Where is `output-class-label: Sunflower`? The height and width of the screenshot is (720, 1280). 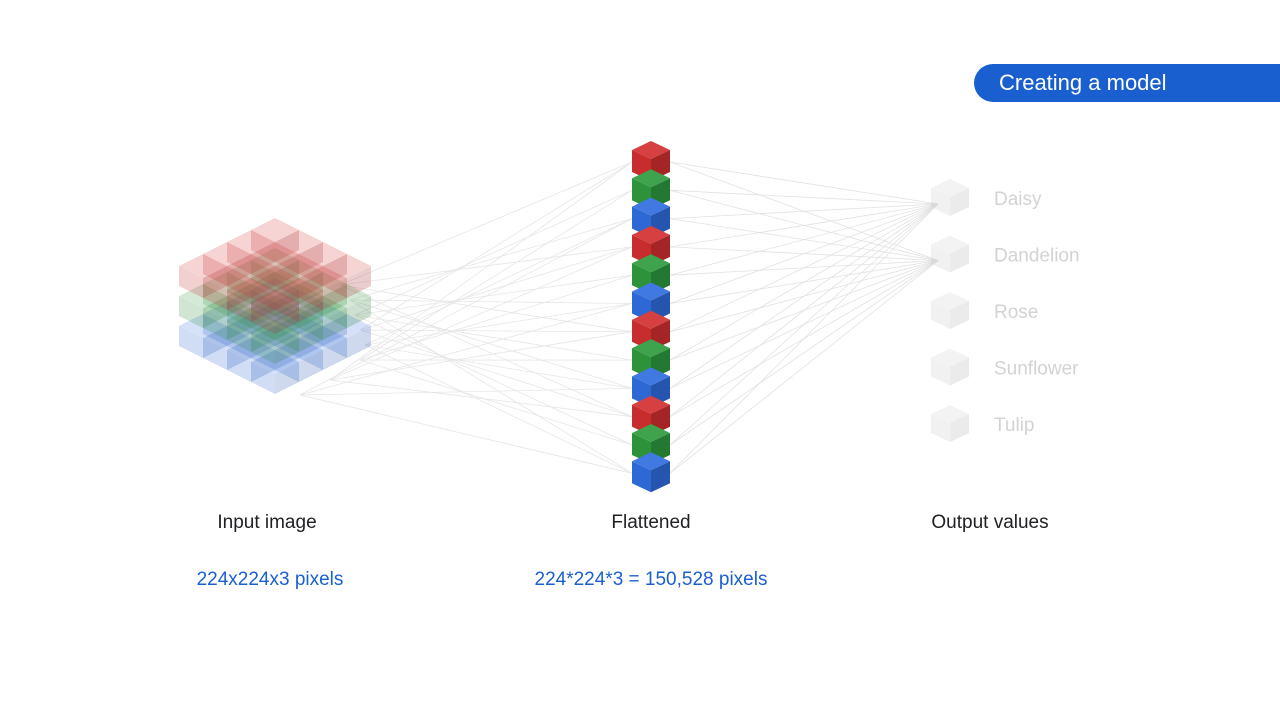
output-class-label: Sunflower is located at coordinates (1036, 369).